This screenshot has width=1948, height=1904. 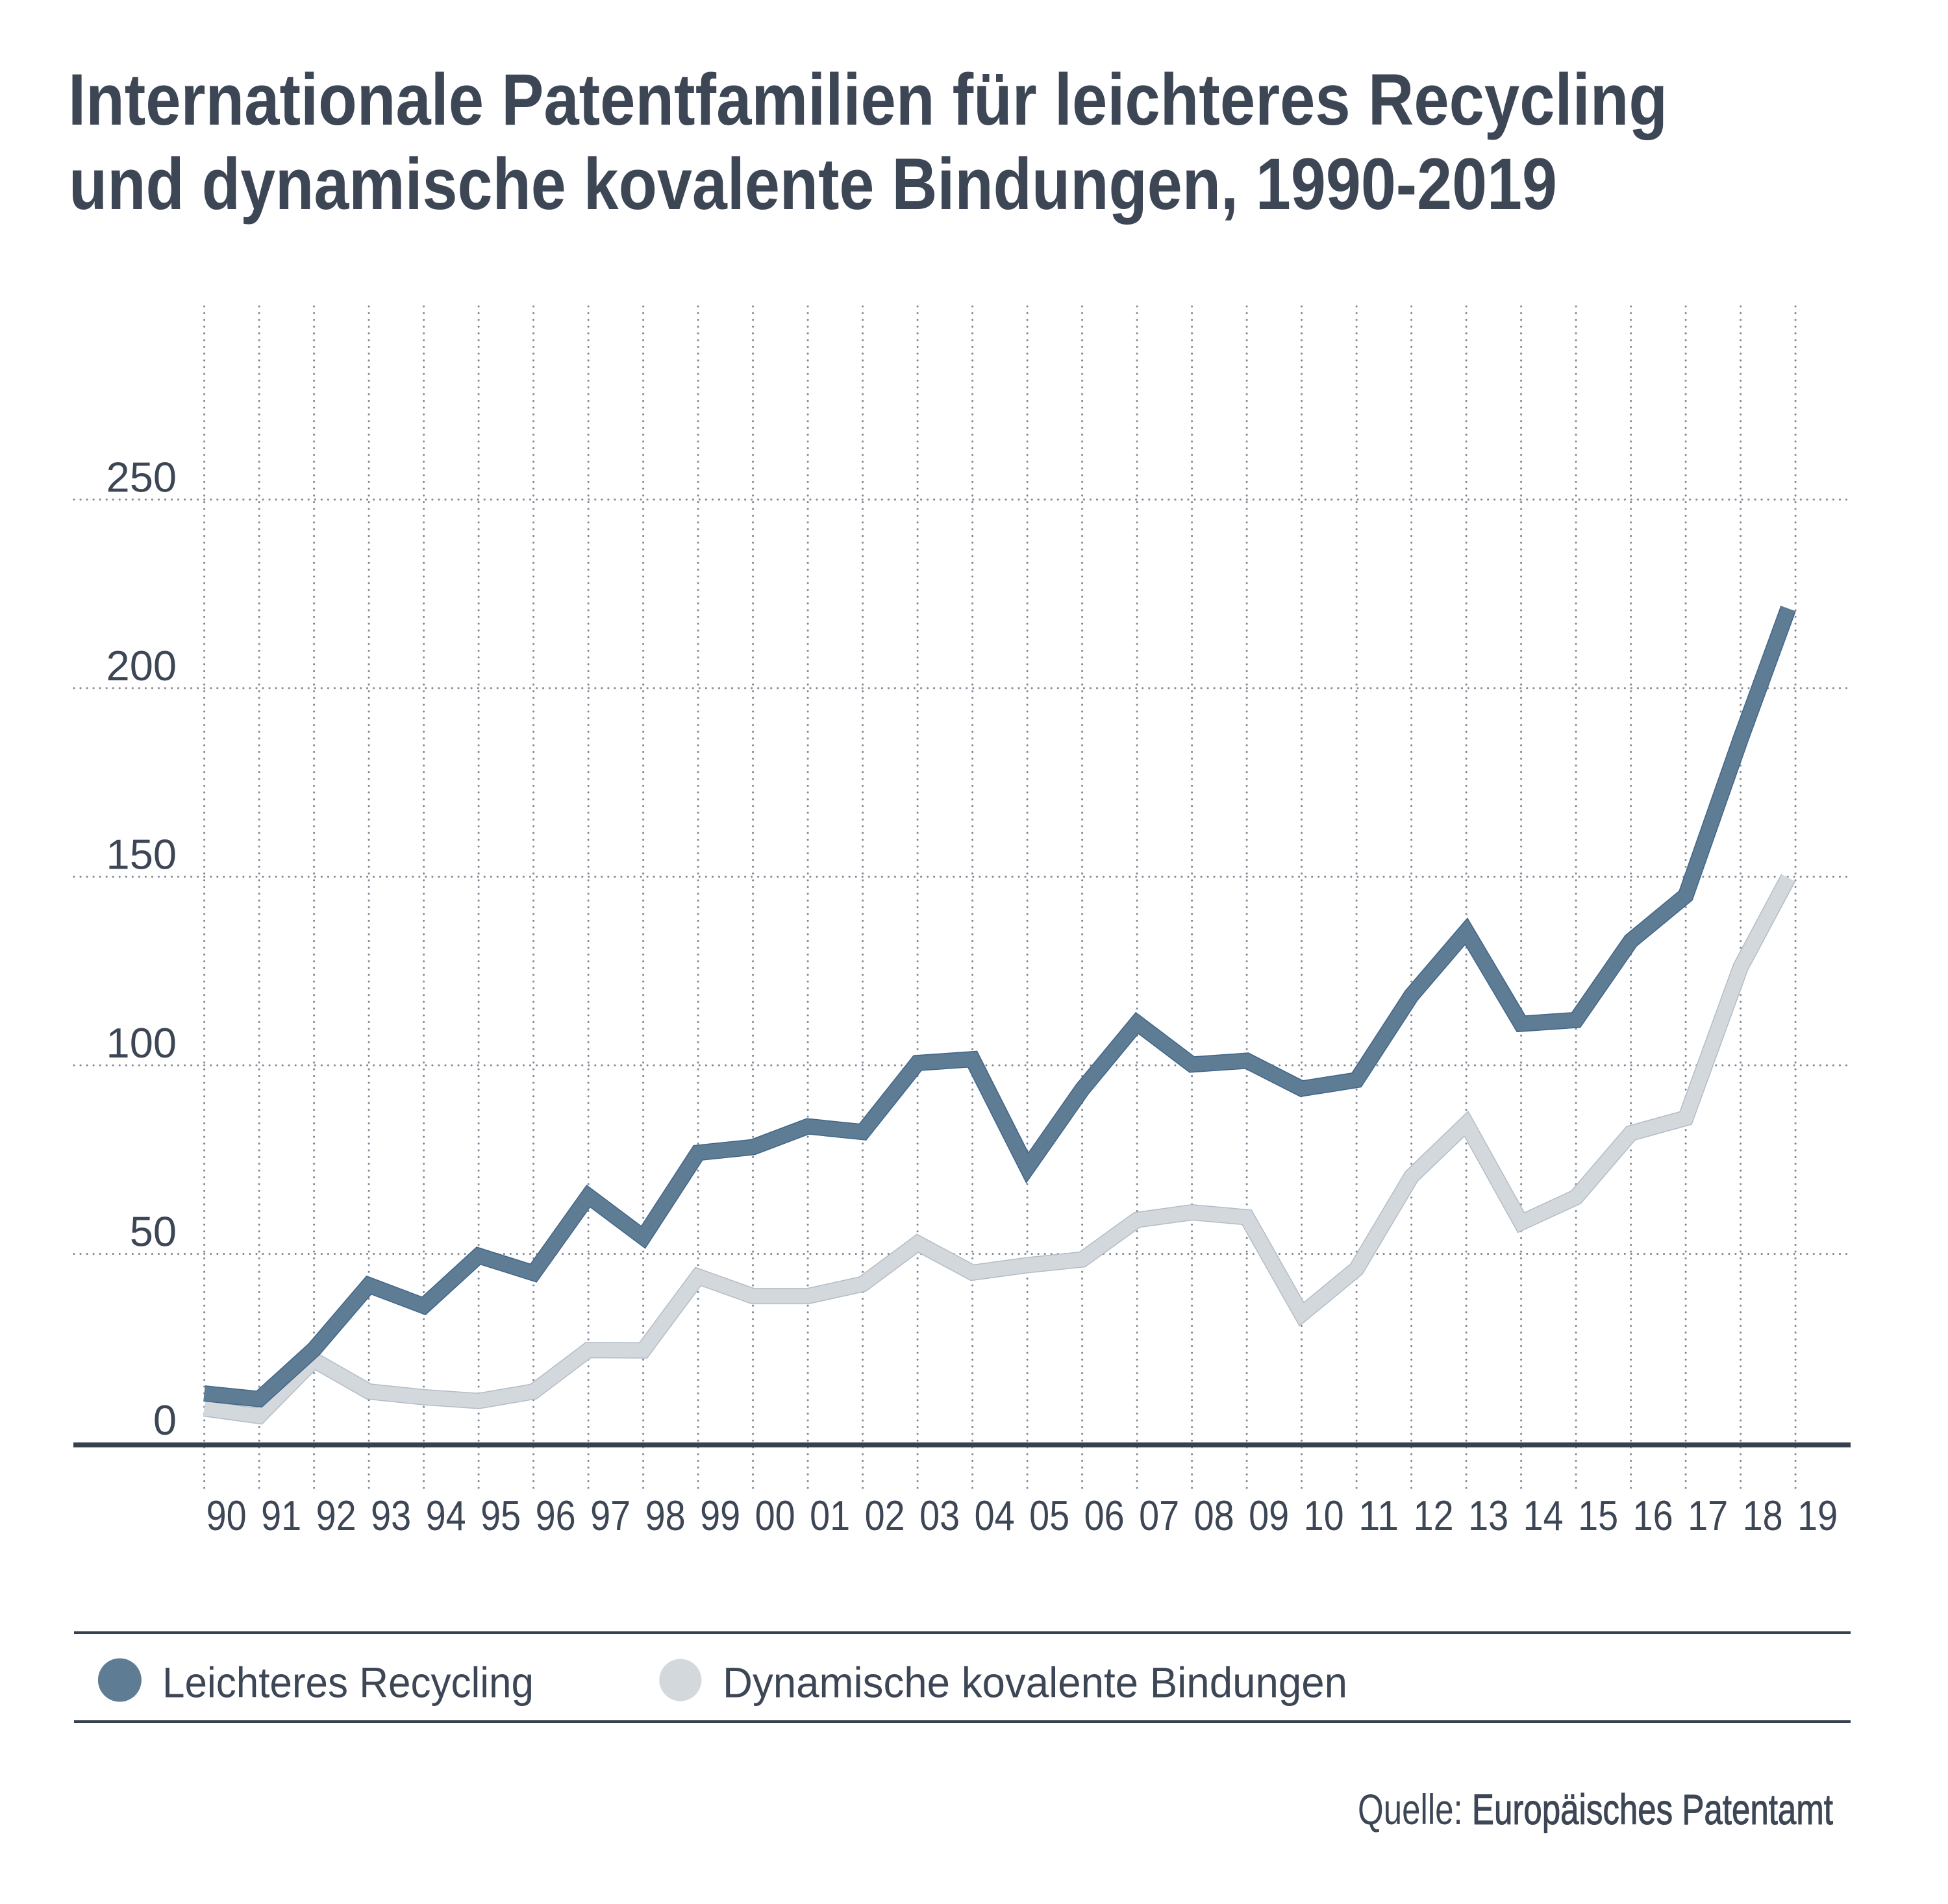 I want to click on svg-text: 01, so click(x=830, y=1516).